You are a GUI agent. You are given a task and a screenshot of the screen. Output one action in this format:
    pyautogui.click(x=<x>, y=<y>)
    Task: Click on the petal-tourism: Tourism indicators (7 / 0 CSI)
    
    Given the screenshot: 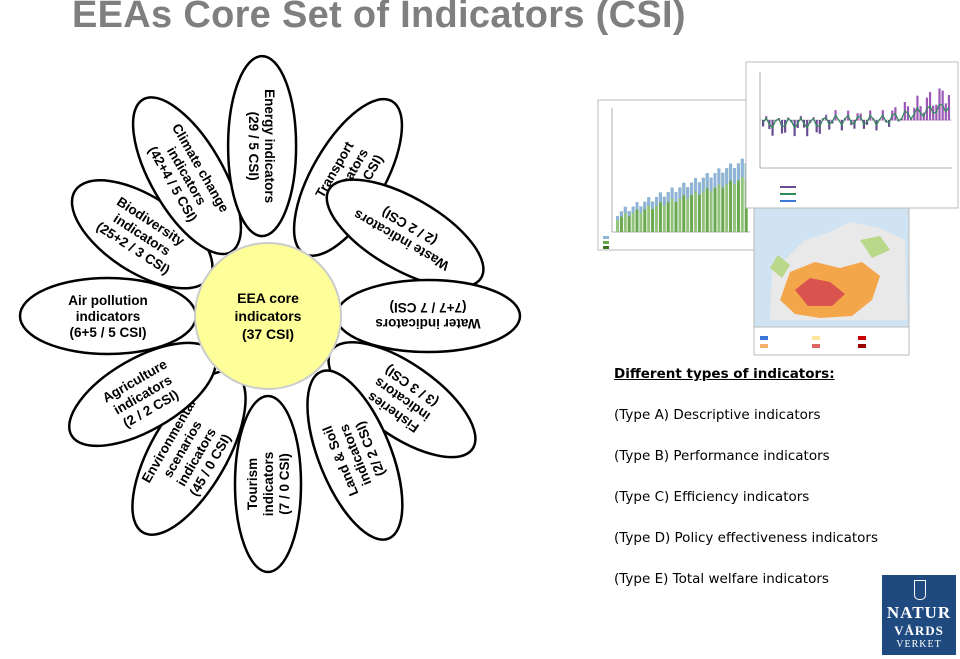 What is the action you would take?
    pyautogui.click(x=268, y=484)
    